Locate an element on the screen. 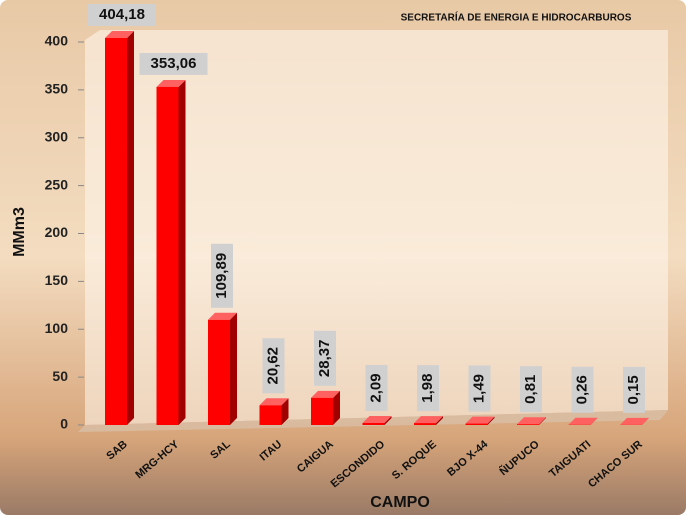  value-label: 353,06 is located at coordinates (174, 63).